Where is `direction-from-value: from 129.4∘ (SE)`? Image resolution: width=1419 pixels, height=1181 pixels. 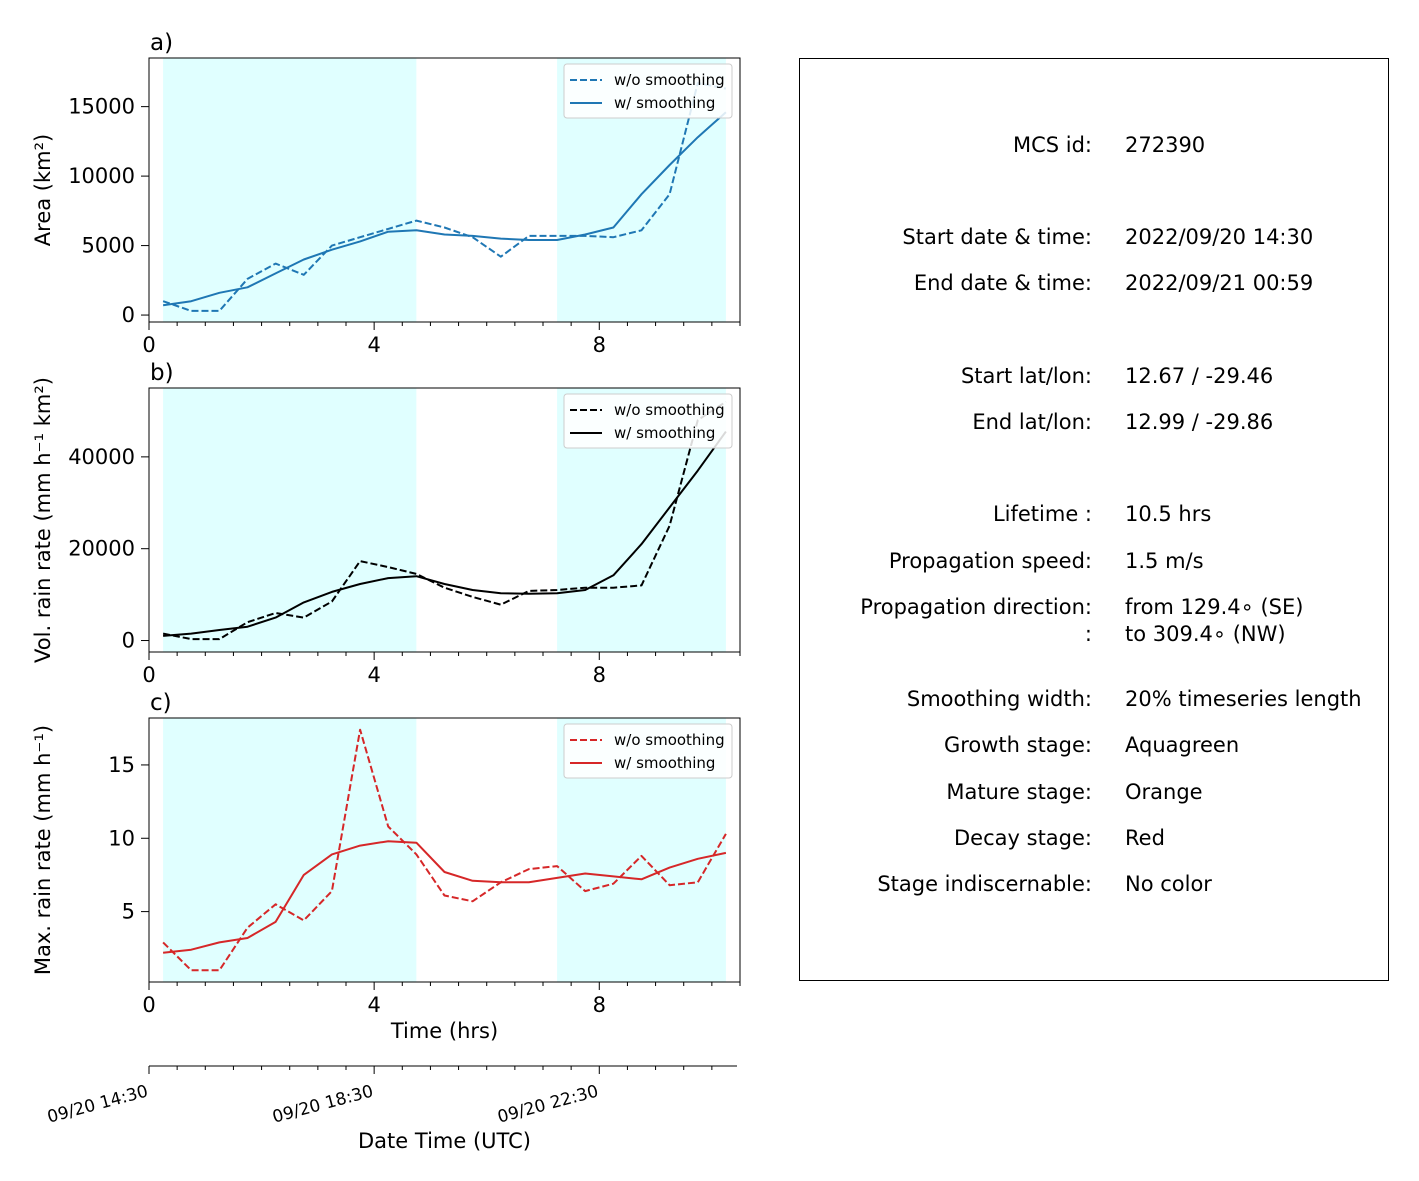
direction-from-value: from 129.4∘ (SE) is located at coordinates (1214, 607).